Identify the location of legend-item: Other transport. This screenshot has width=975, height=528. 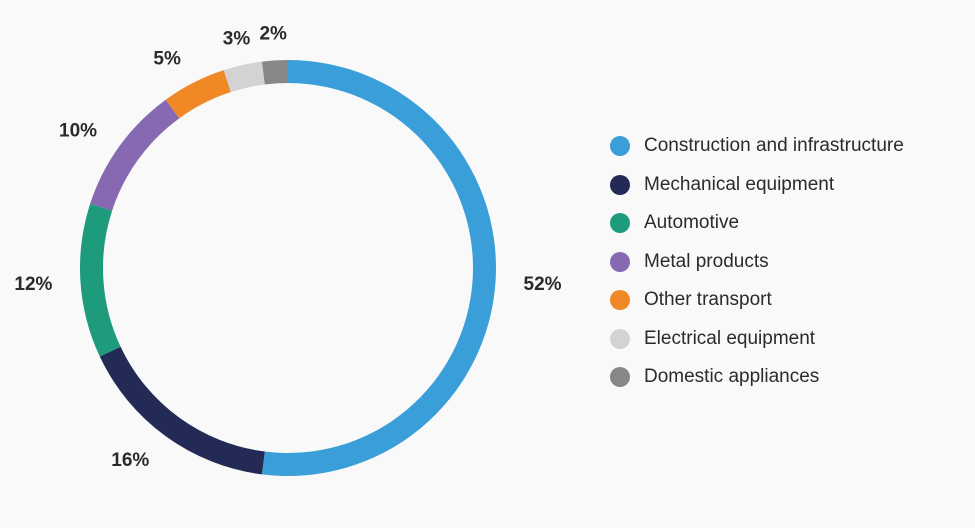
(757, 300).